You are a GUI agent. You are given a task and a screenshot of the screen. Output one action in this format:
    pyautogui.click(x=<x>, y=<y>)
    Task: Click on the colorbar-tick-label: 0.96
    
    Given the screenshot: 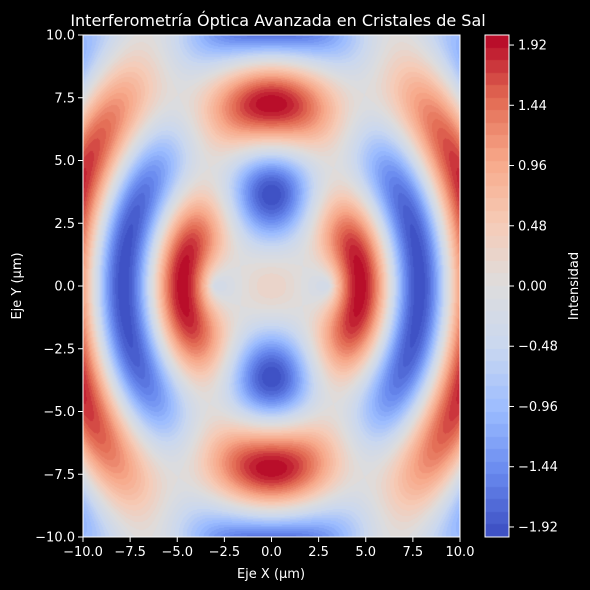 What is the action you would take?
    pyautogui.click(x=532, y=166)
    